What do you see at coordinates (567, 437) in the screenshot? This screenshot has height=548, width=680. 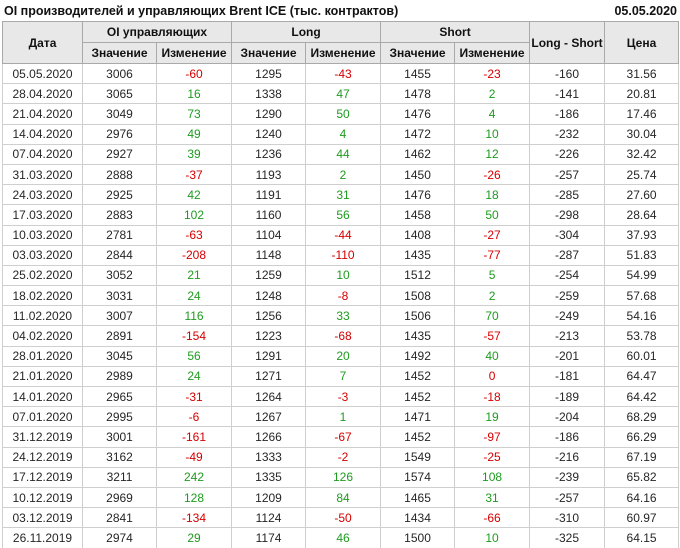 I see `long_short-cell: -186` at bounding box center [567, 437].